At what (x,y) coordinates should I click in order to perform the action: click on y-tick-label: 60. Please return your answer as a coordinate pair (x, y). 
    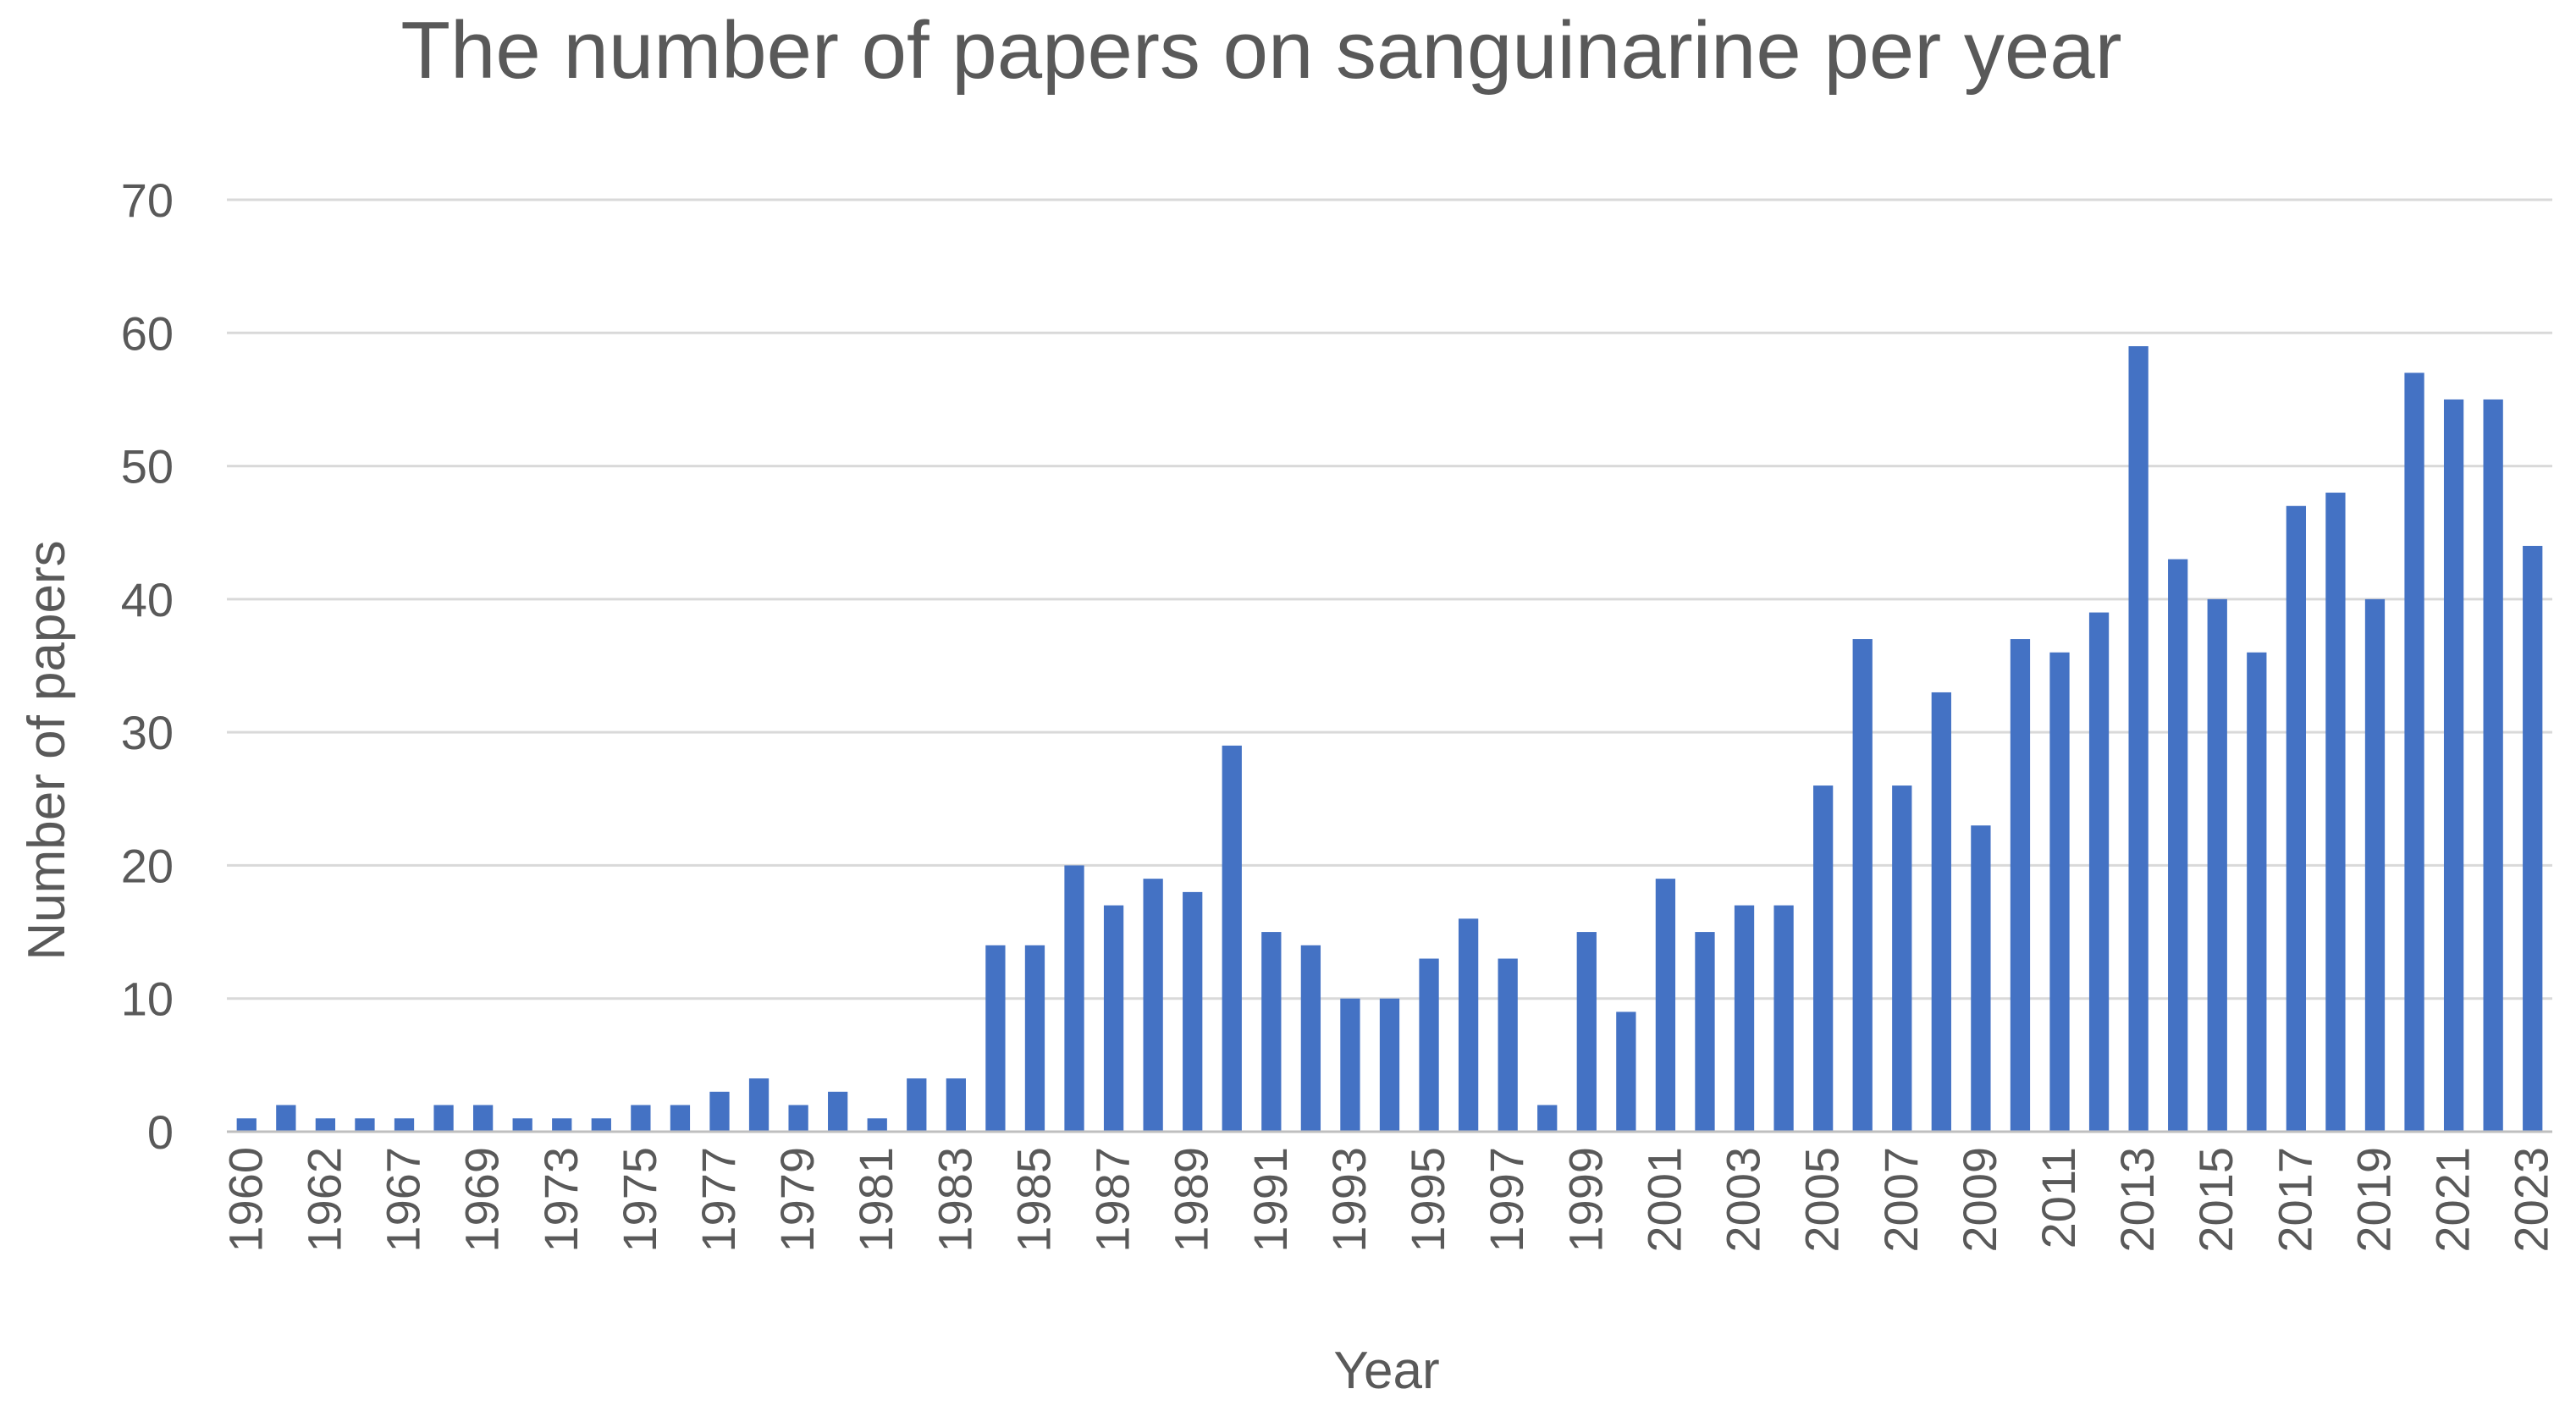
    Looking at the image, I should click on (148, 333).